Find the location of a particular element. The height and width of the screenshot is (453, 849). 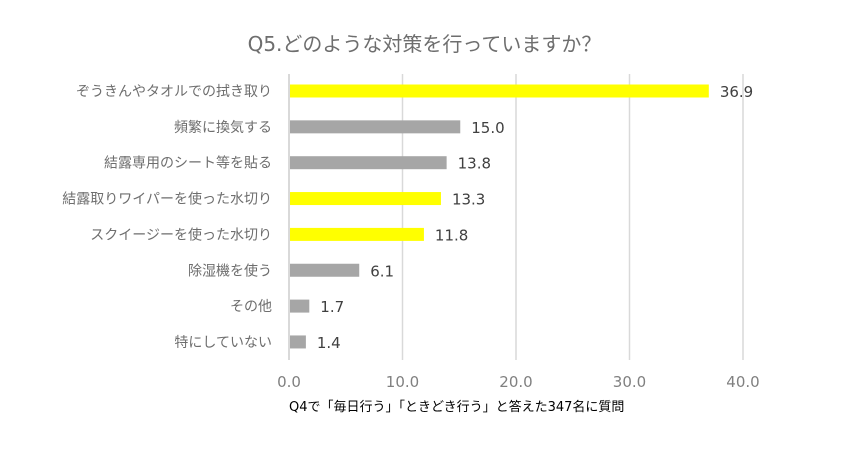

data-label: 1.7 is located at coordinates (332, 307).